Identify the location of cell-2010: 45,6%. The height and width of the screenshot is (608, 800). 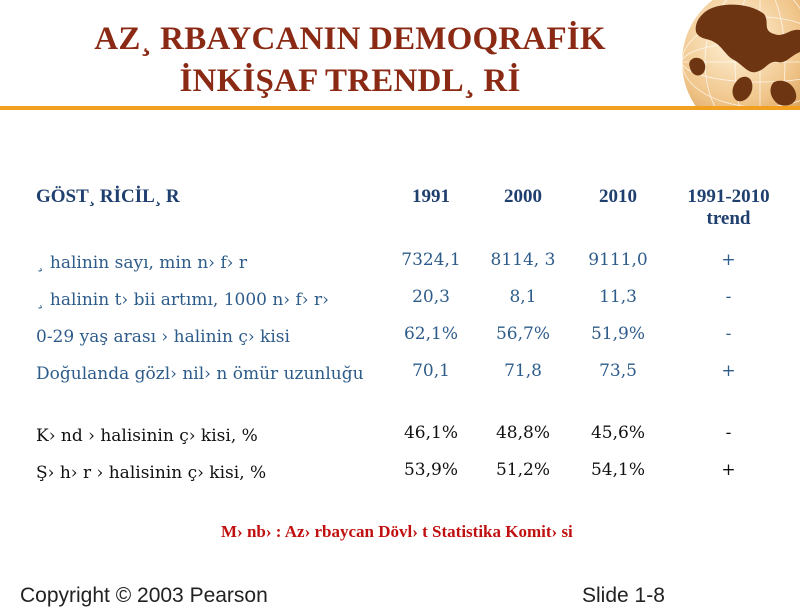
(617, 433).